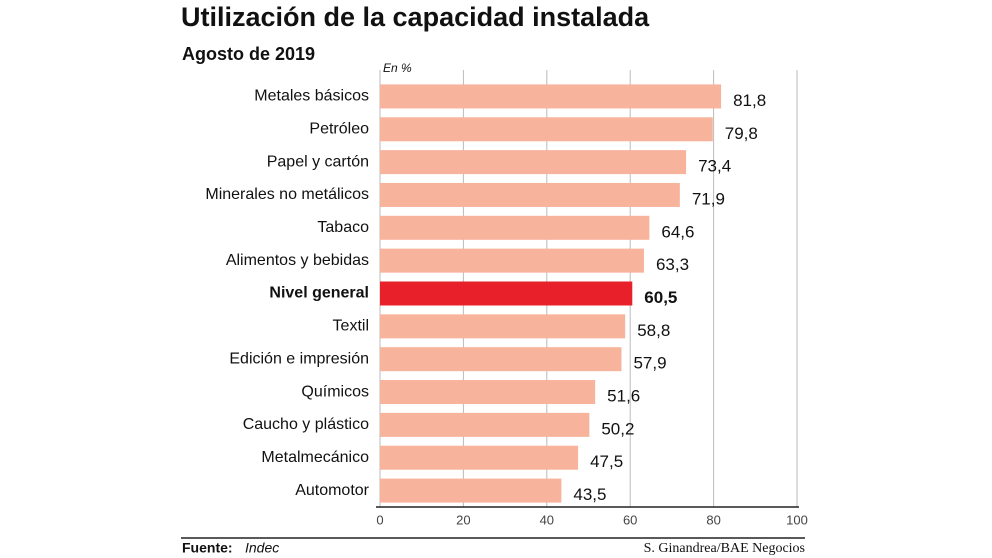 The width and height of the screenshot is (992, 558). What do you see at coordinates (660, 297) in the screenshot?
I see `value-label: 60,5` at bounding box center [660, 297].